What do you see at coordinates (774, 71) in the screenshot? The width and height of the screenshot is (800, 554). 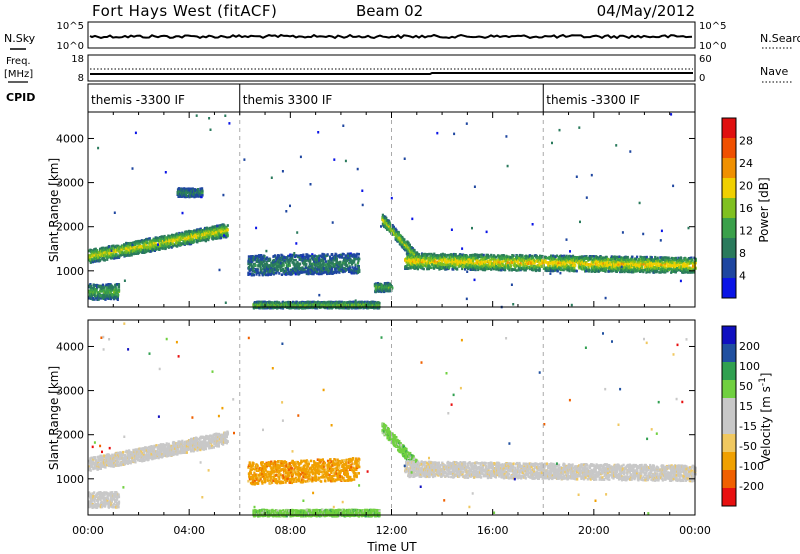 I see `nave-label: Nave` at bounding box center [774, 71].